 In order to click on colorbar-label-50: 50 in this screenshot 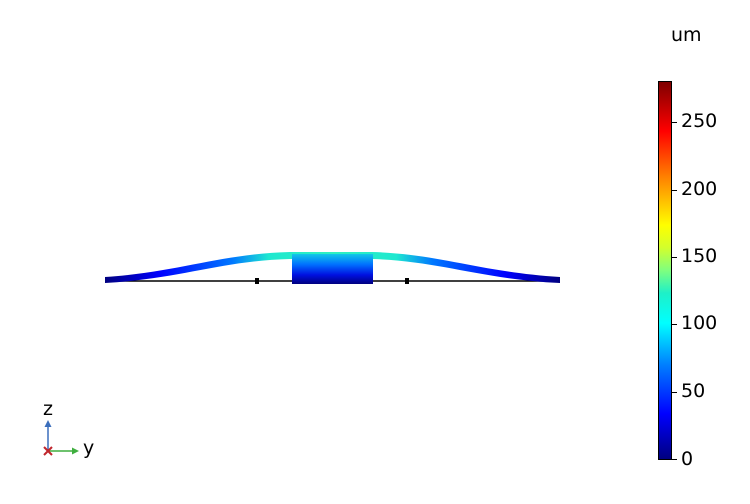, I will do `click(693, 391)`.